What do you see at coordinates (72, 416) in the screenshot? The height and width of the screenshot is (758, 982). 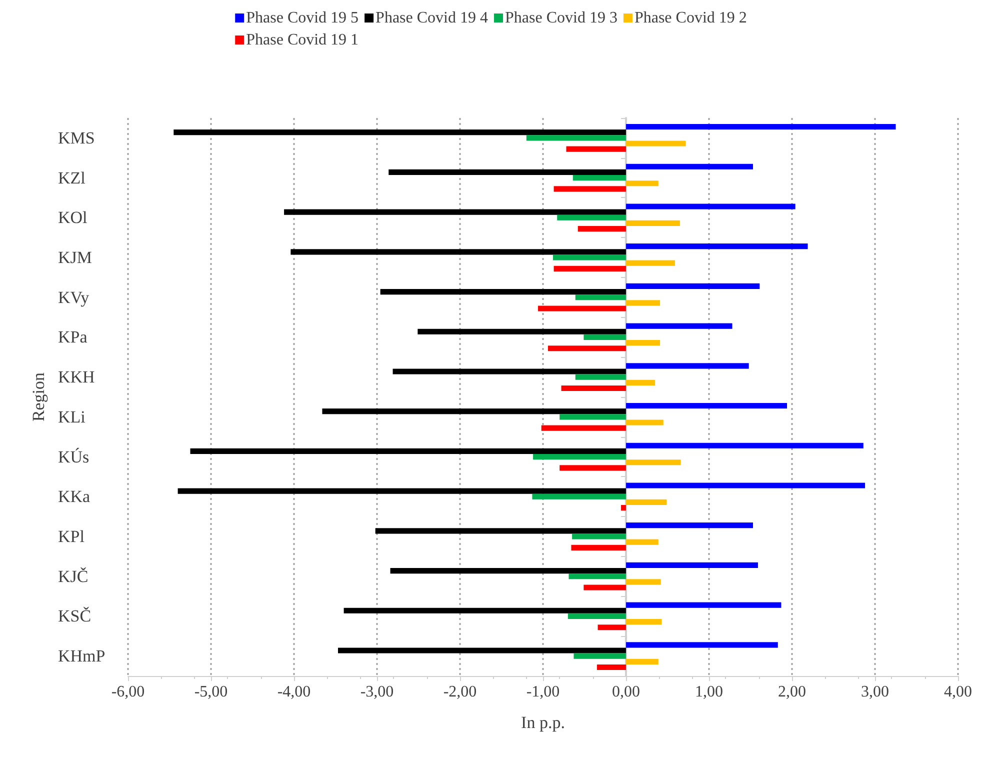 I see `y-tick-label: KLi` at bounding box center [72, 416].